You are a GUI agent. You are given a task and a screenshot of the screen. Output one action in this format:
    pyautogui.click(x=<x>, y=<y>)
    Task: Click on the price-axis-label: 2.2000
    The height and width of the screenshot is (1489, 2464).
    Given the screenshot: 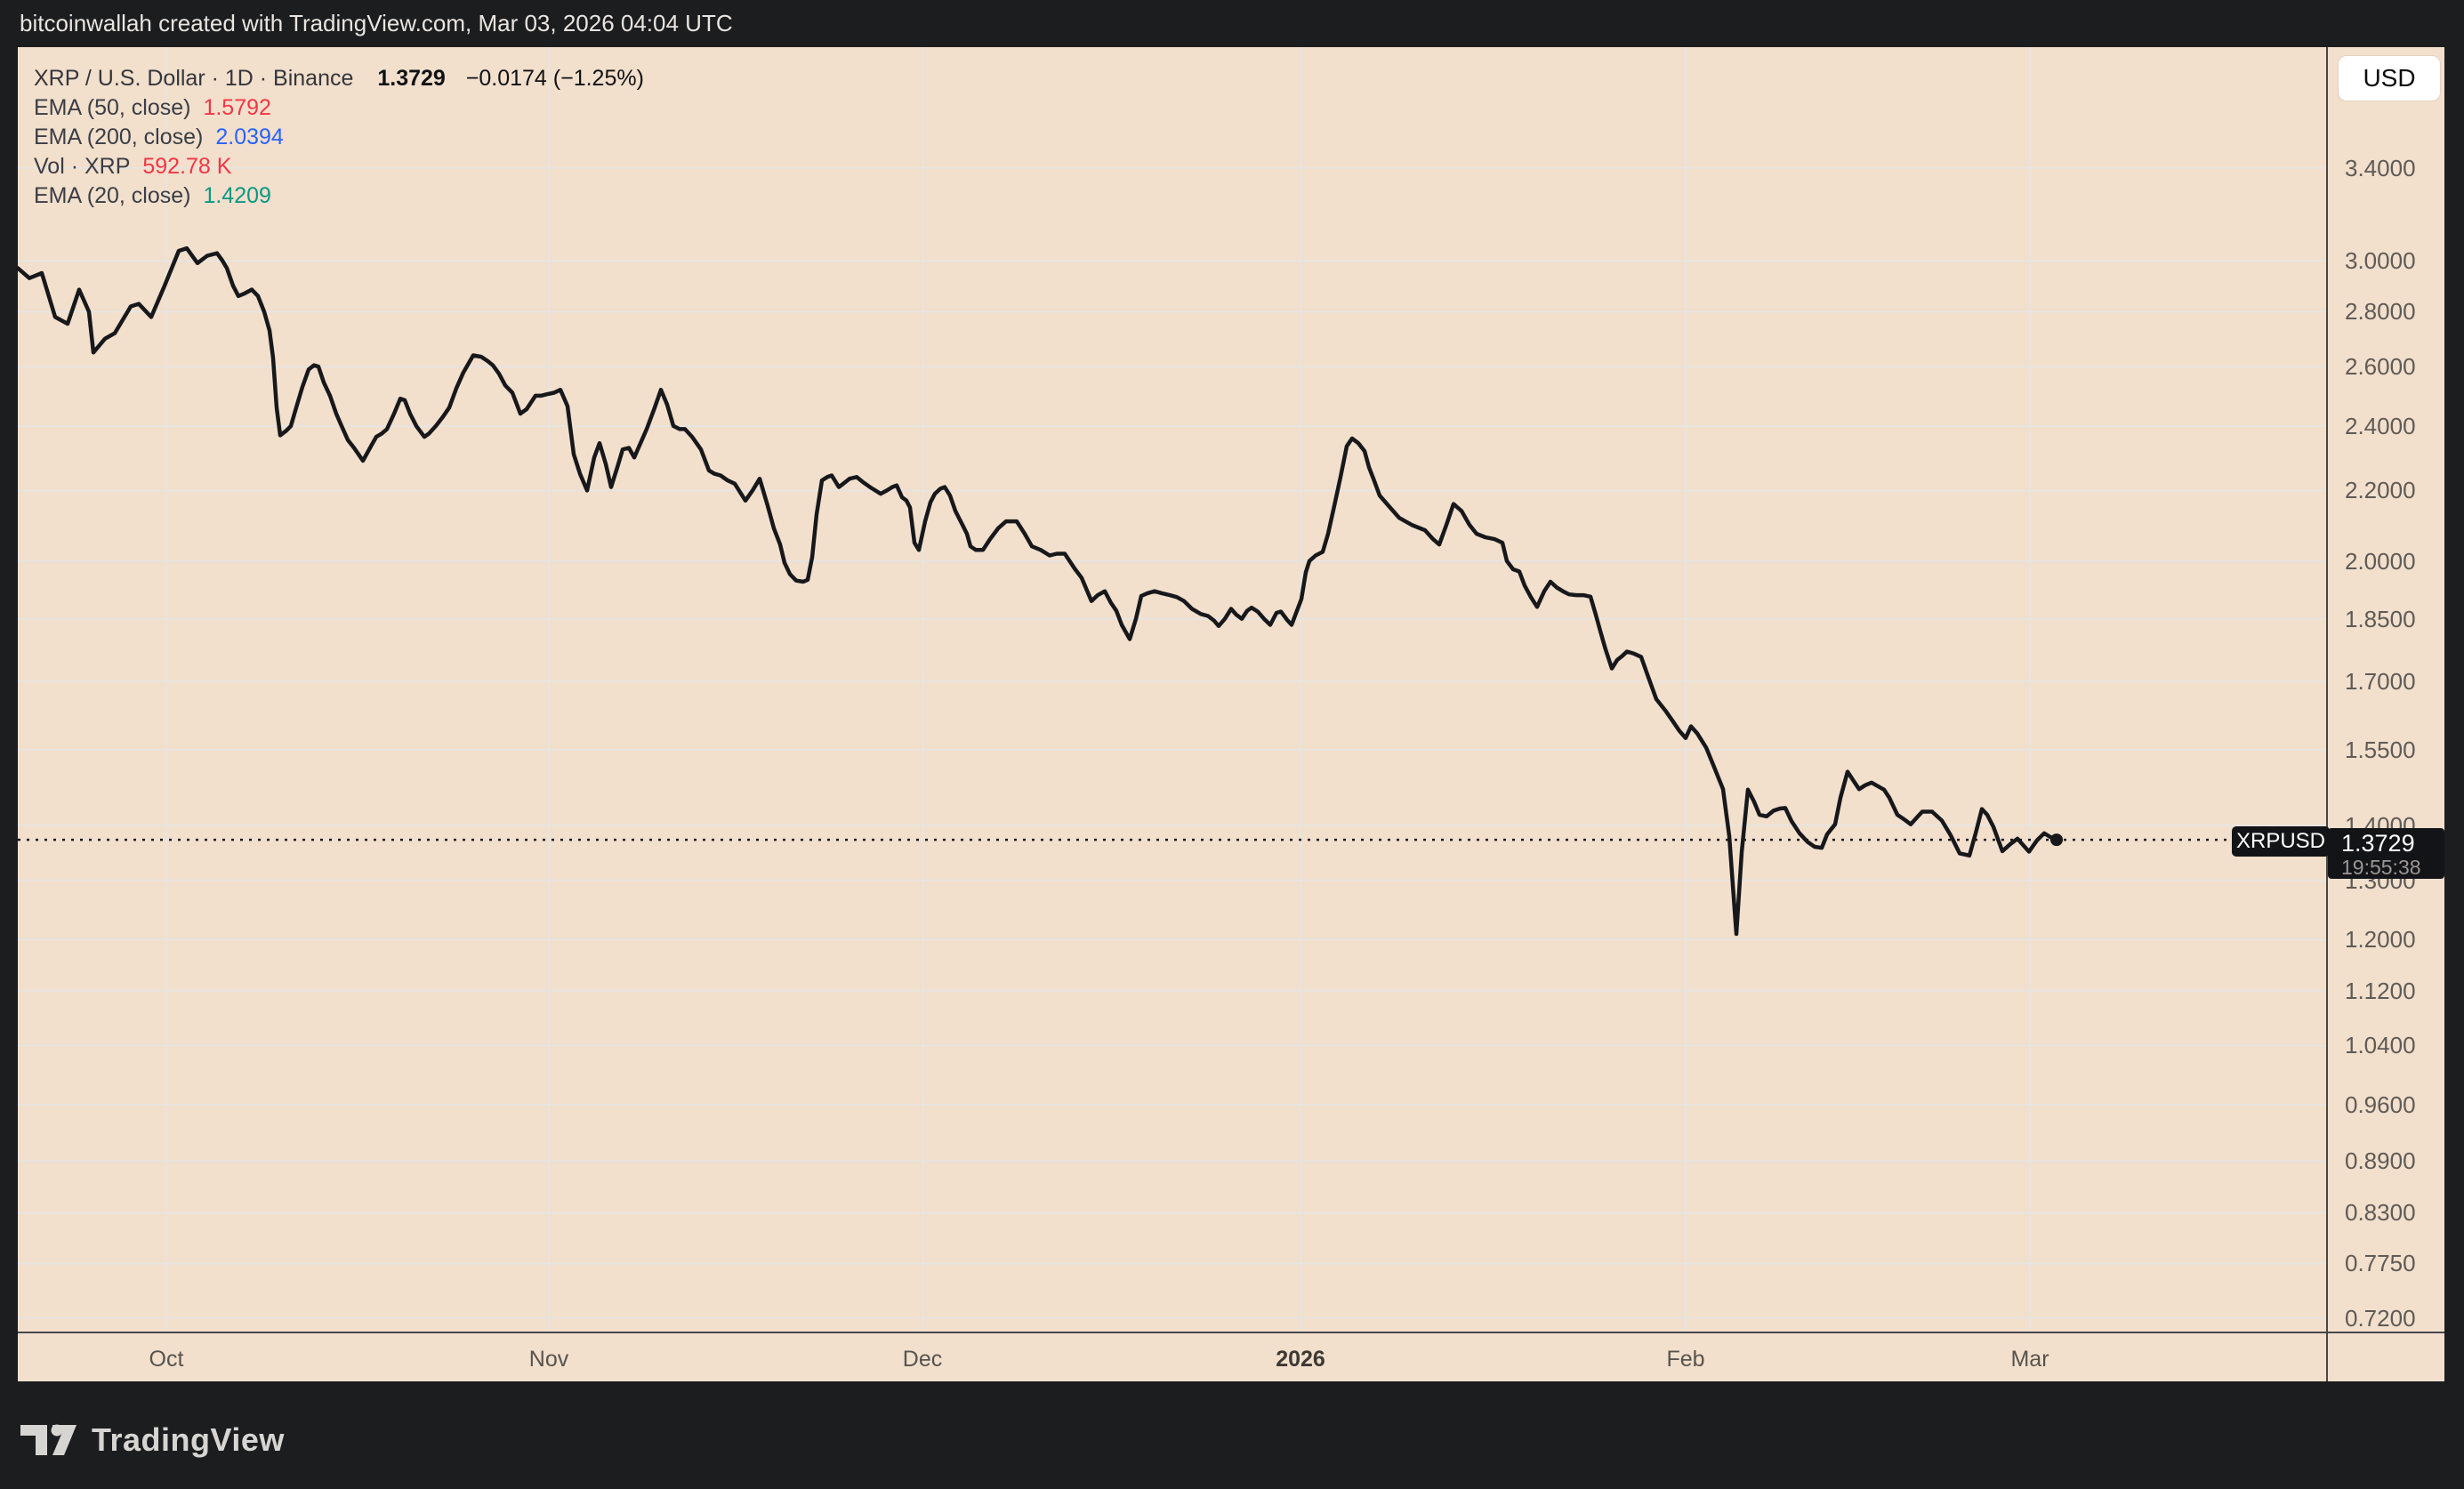 What is the action you would take?
    pyautogui.click(x=2380, y=490)
    